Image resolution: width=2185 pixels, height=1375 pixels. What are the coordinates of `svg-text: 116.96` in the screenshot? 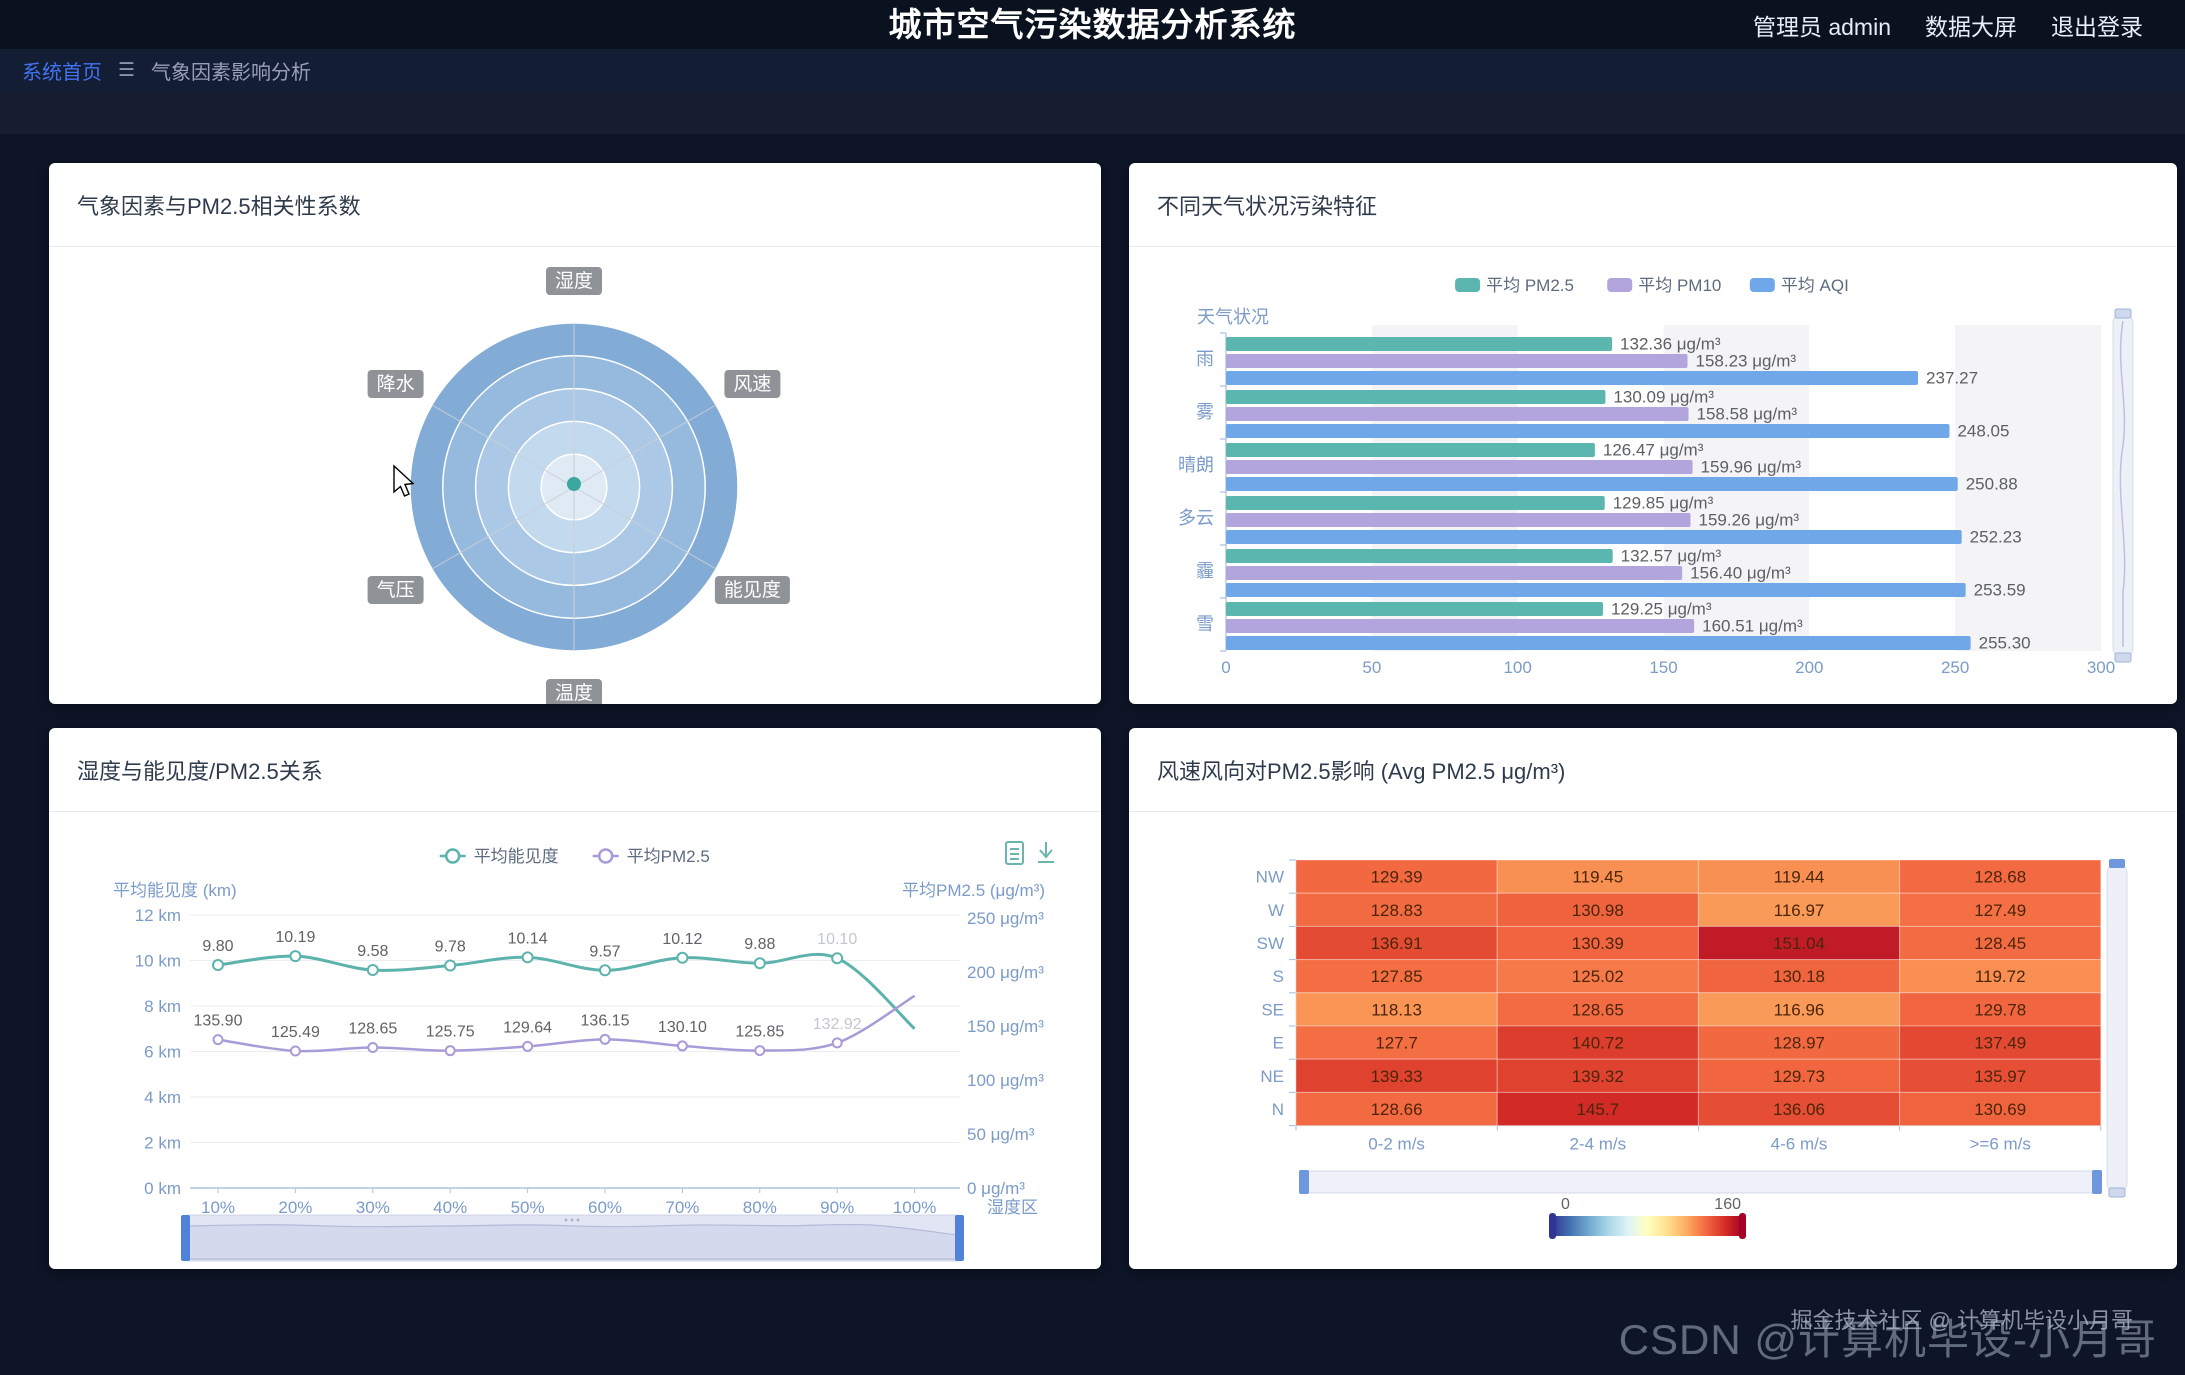 It's located at (1799, 1009).